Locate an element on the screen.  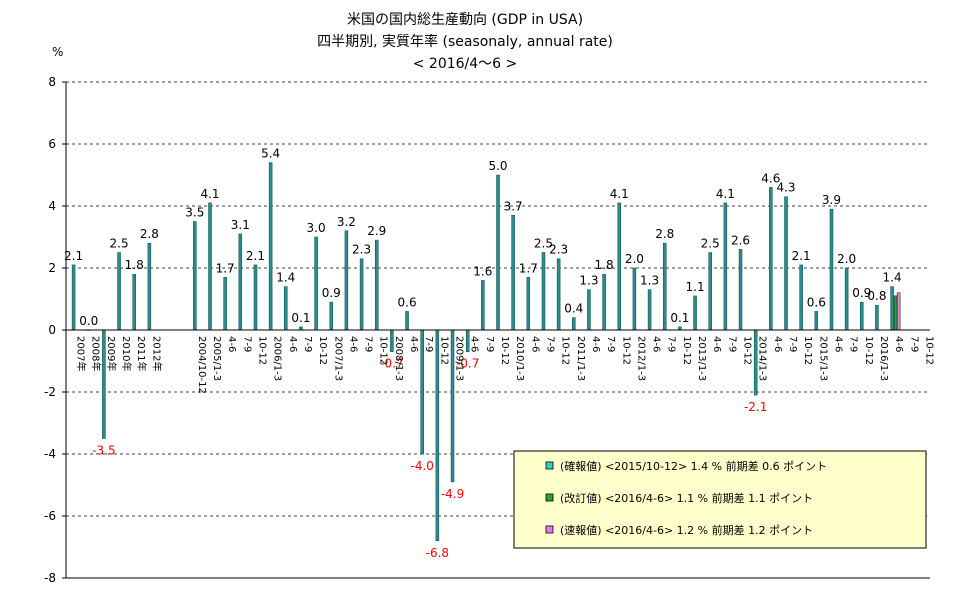
y-tick-label: -6 is located at coordinates (50, 516).